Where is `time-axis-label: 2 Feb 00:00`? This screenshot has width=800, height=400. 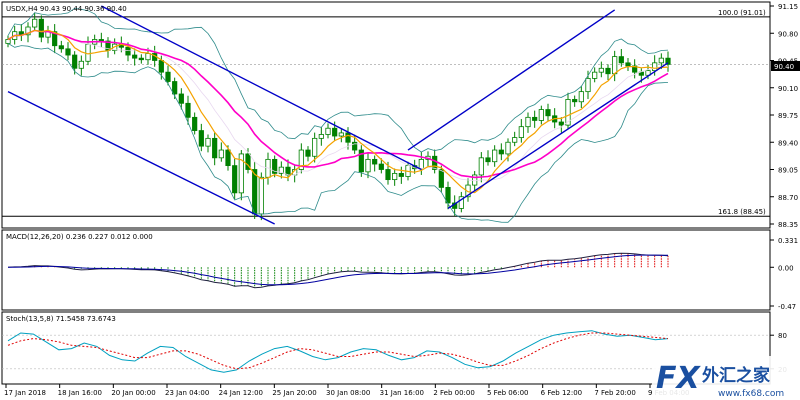
time-axis-label: 2 Feb 00:00 is located at coordinates (453, 393).